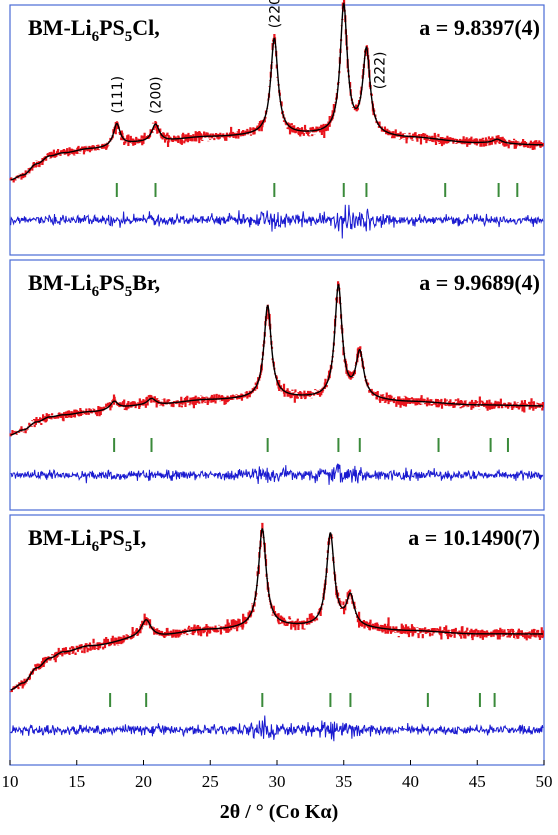  What do you see at coordinates (143, 781) in the screenshot?
I see `x-tick-label: 20` at bounding box center [143, 781].